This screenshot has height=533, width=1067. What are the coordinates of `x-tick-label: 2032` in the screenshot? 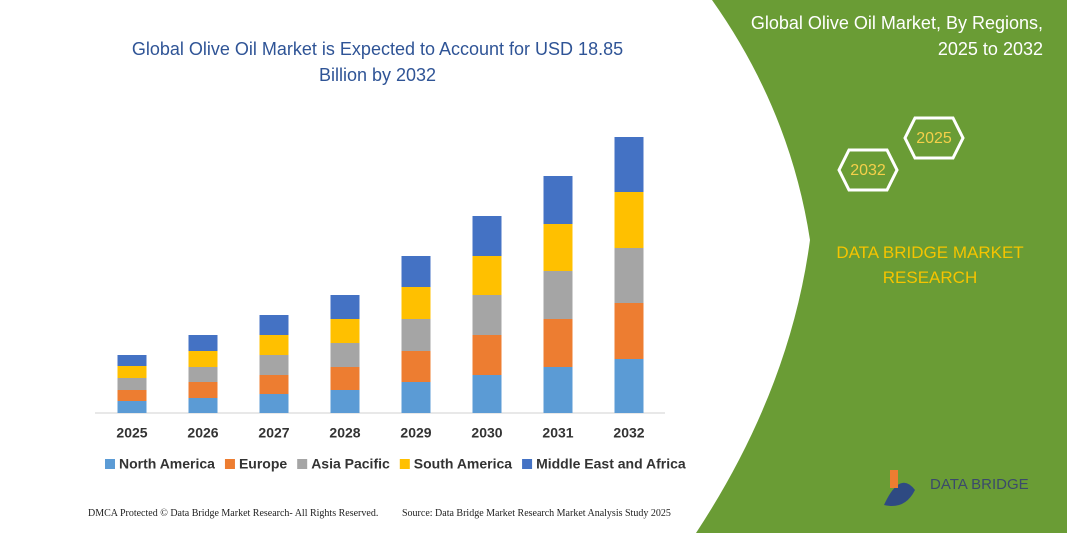 It's located at (628, 433).